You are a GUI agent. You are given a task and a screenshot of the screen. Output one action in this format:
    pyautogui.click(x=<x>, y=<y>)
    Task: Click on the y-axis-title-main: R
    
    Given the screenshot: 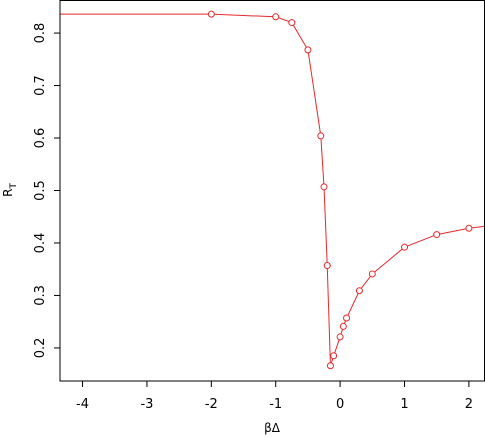 What is the action you would take?
    pyautogui.click(x=8, y=193)
    